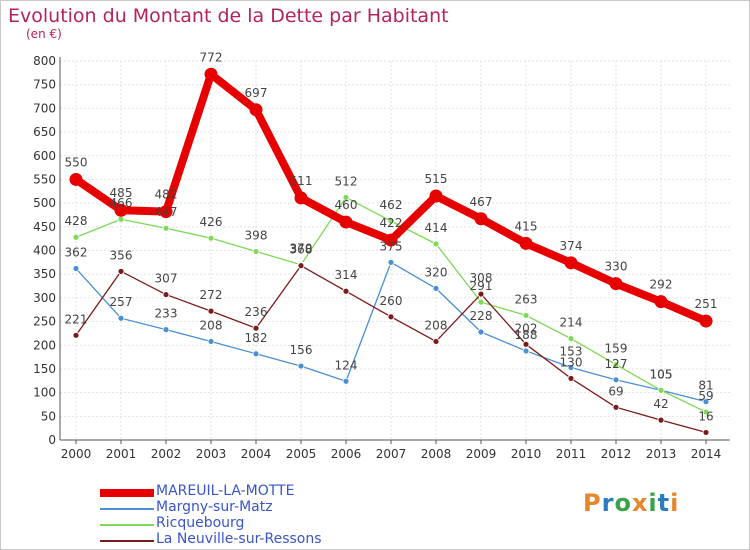  Describe the element at coordinates (616, 364) in the screenshot. I see `data-label-margny-sur-matz: 127` at that location.